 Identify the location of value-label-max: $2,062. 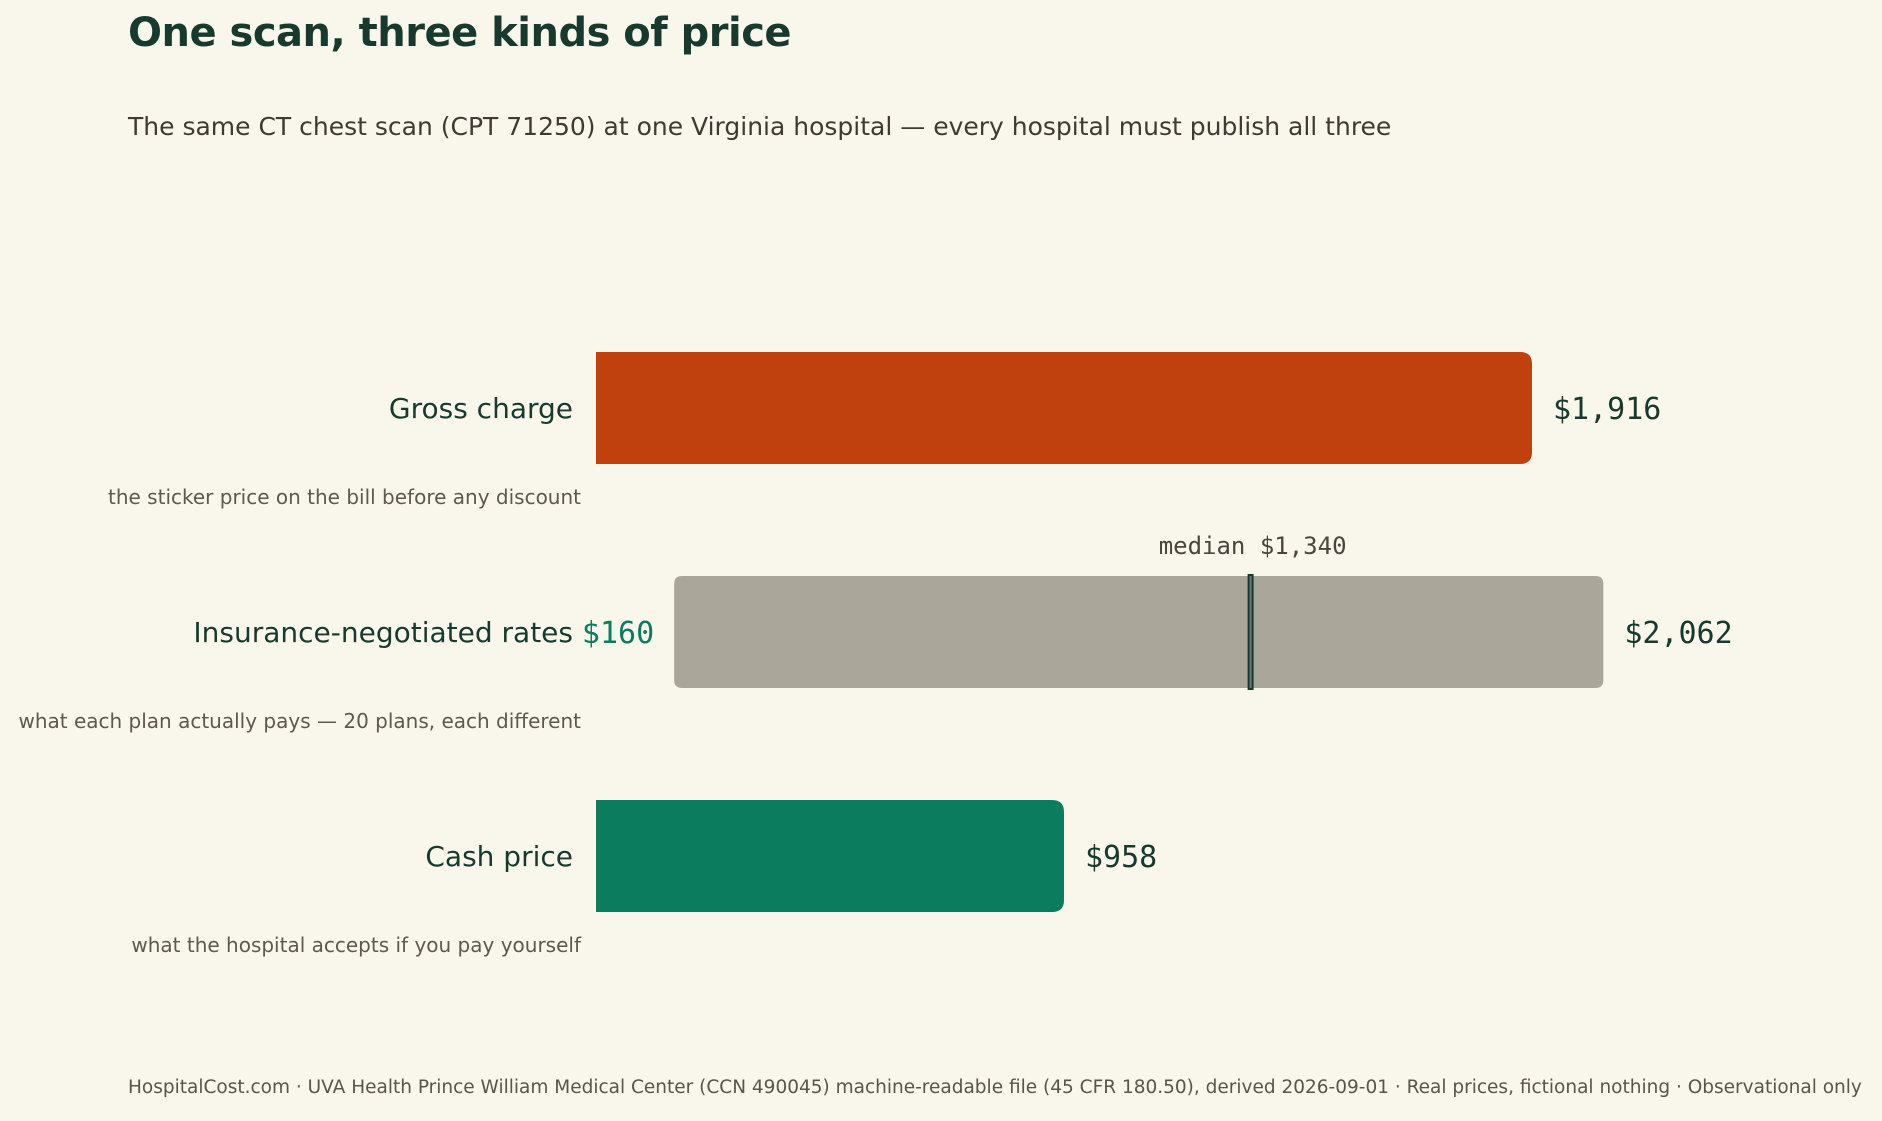
(1678, 633).